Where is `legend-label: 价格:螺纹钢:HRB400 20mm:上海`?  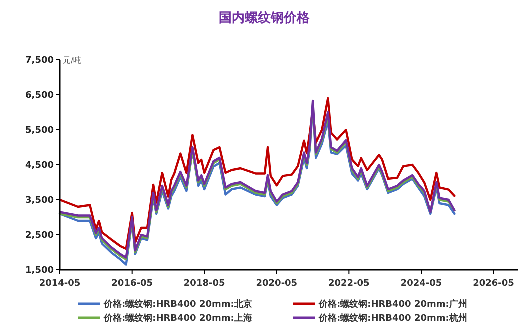 legend-label: 价格:螺纹钢:HRB400 20mm:上海 is located at coordinates (177, 318).